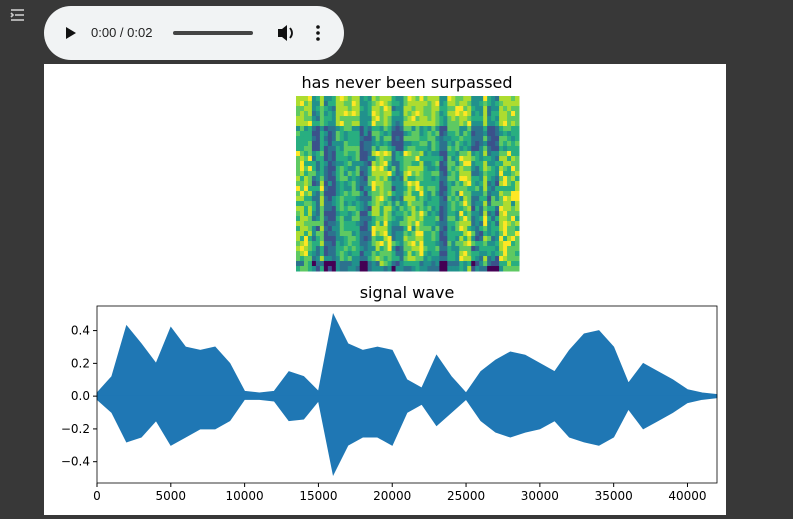 This screenshot has height=519, width=793. Describe the element at coordinates (318, 33) in the screenshot. I see `more-button` at that location.